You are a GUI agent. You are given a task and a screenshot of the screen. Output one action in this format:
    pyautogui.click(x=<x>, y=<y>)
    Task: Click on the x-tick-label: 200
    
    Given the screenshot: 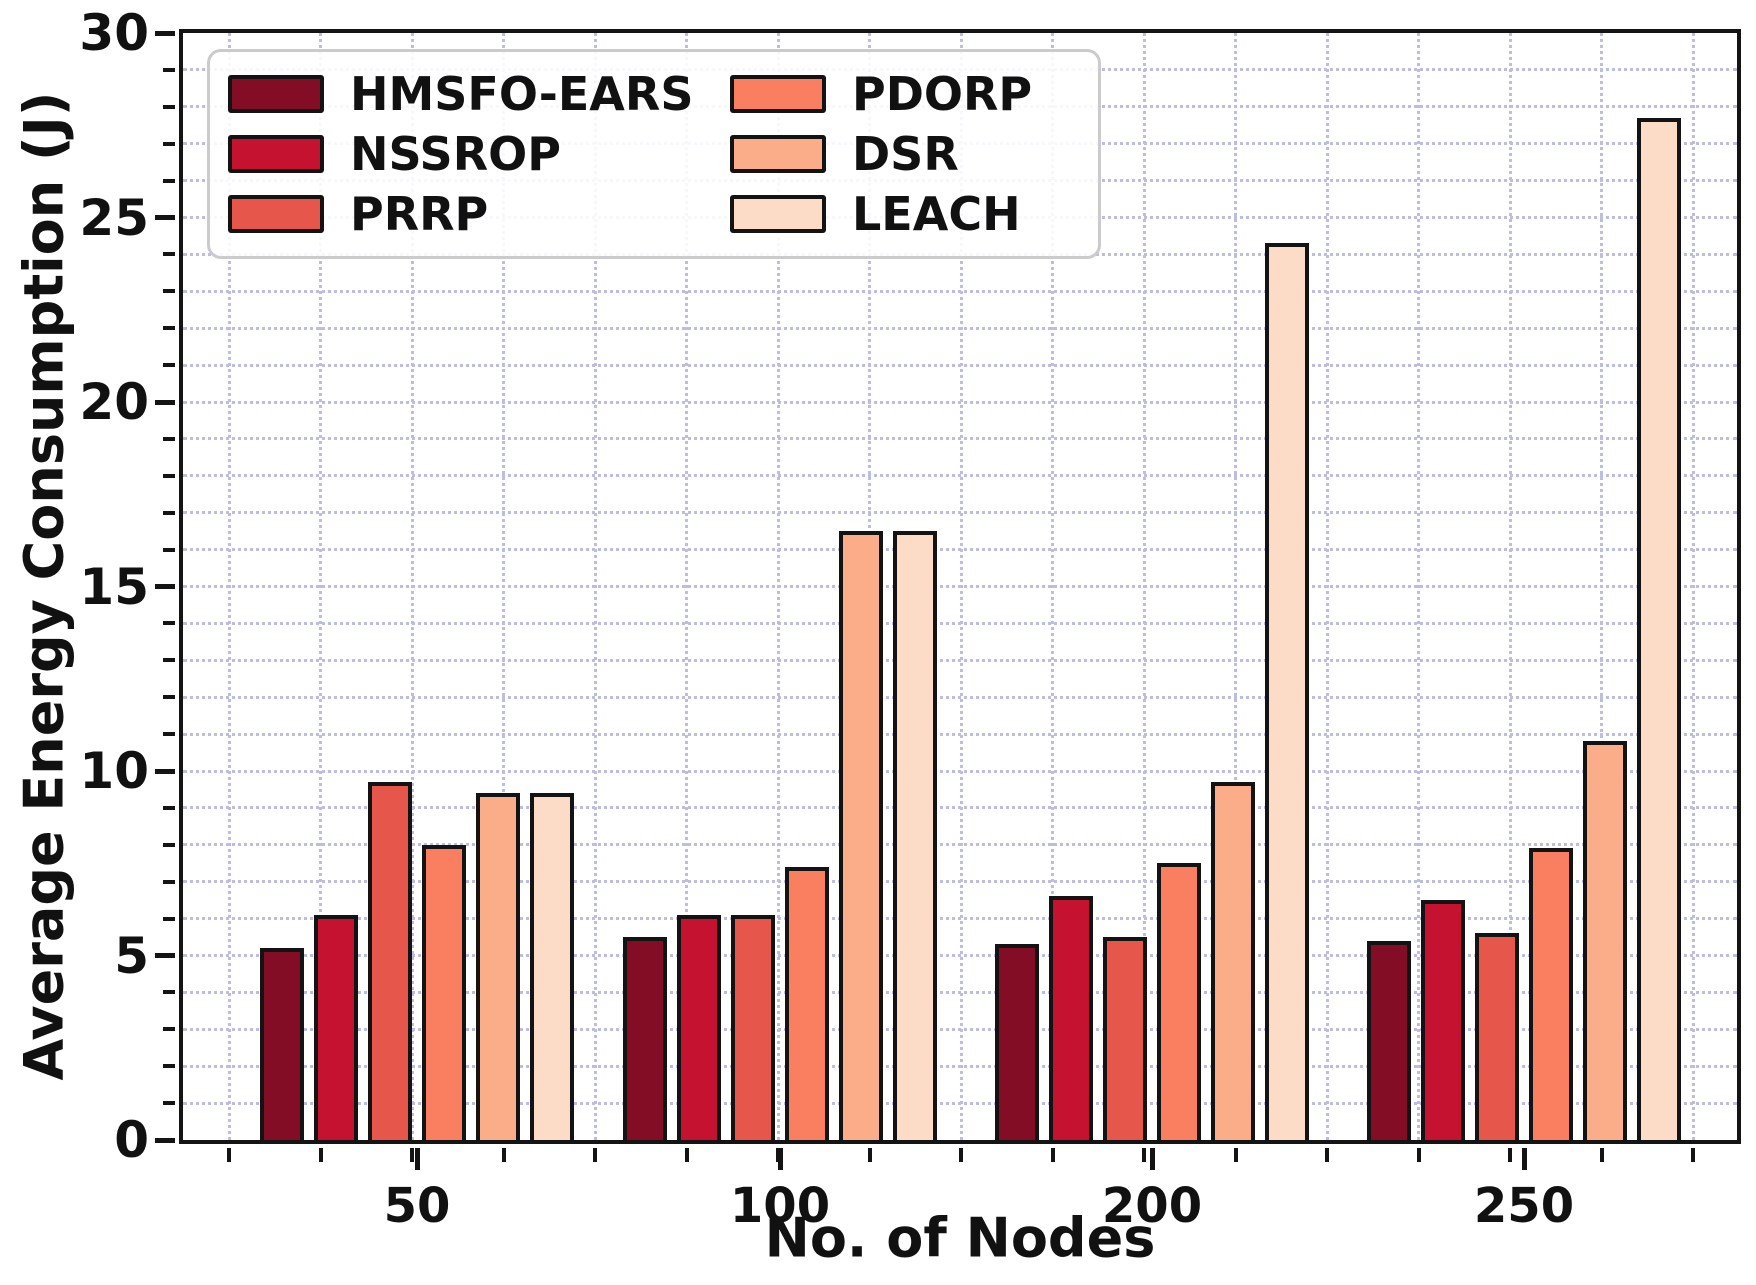 What is the action you would take?
    pyautogui.click(x=1152, y=1206)
    